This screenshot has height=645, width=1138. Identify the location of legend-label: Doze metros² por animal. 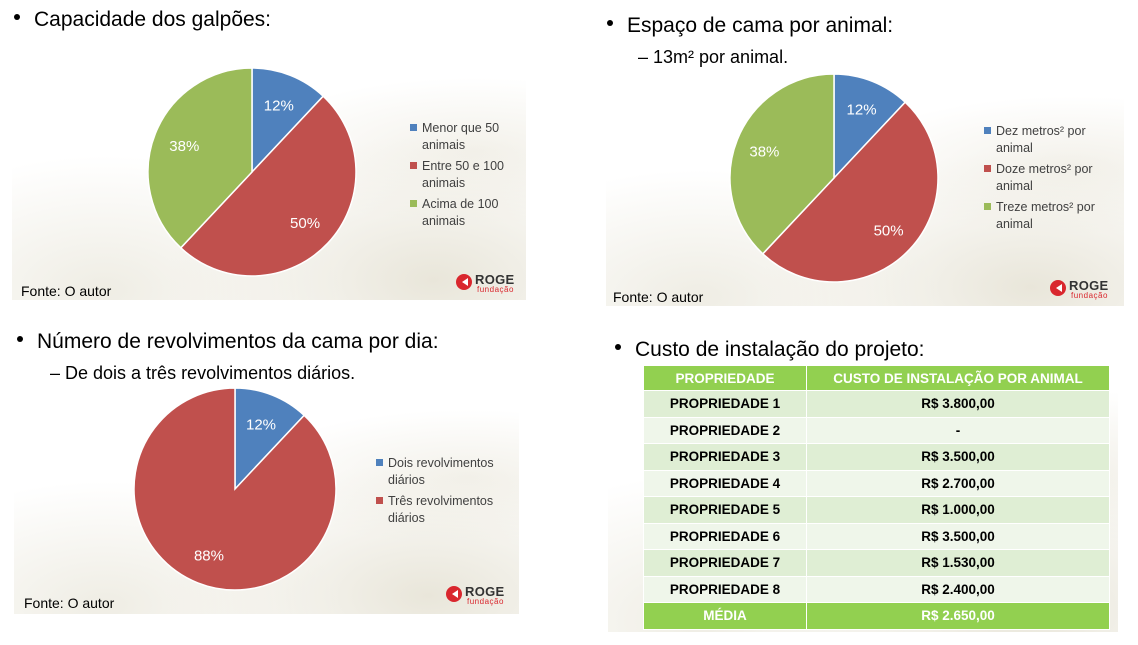
(1044, 177).